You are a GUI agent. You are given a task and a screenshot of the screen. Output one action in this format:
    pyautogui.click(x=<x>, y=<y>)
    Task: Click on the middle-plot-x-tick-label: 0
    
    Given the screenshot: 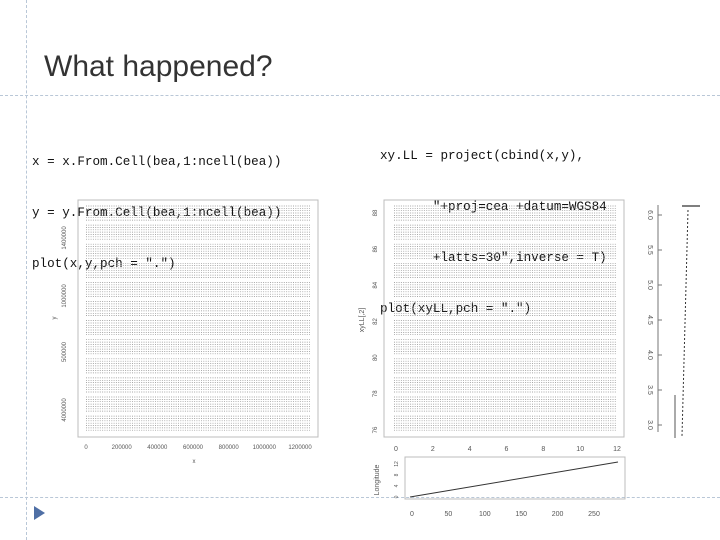 What is the action you would take?
    pyautogui.click(x=396, y=449)
    